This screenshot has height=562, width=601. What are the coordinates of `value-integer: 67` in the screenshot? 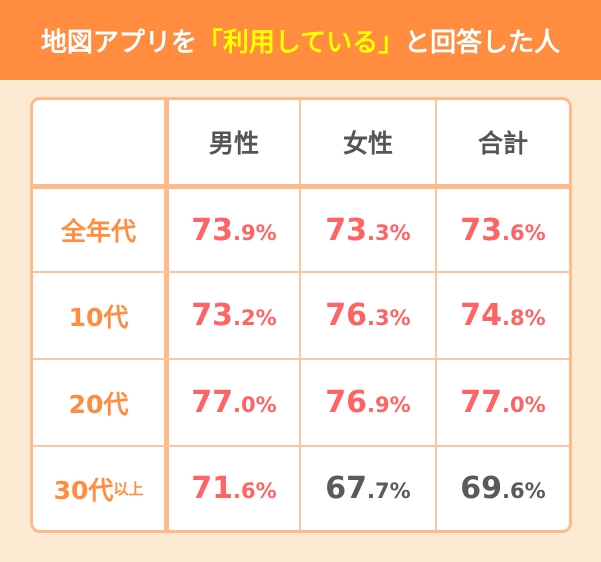 It's located at (346, 488).